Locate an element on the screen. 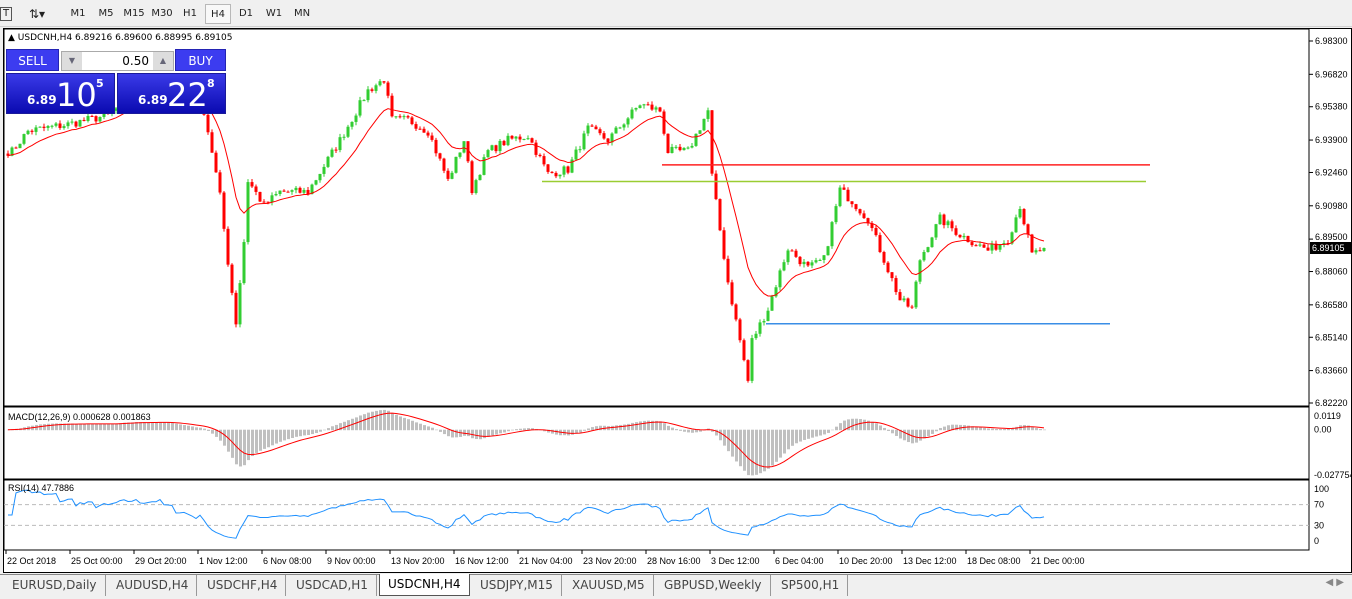  timeframe-h1: H1 is located at coordinates (190, 13).